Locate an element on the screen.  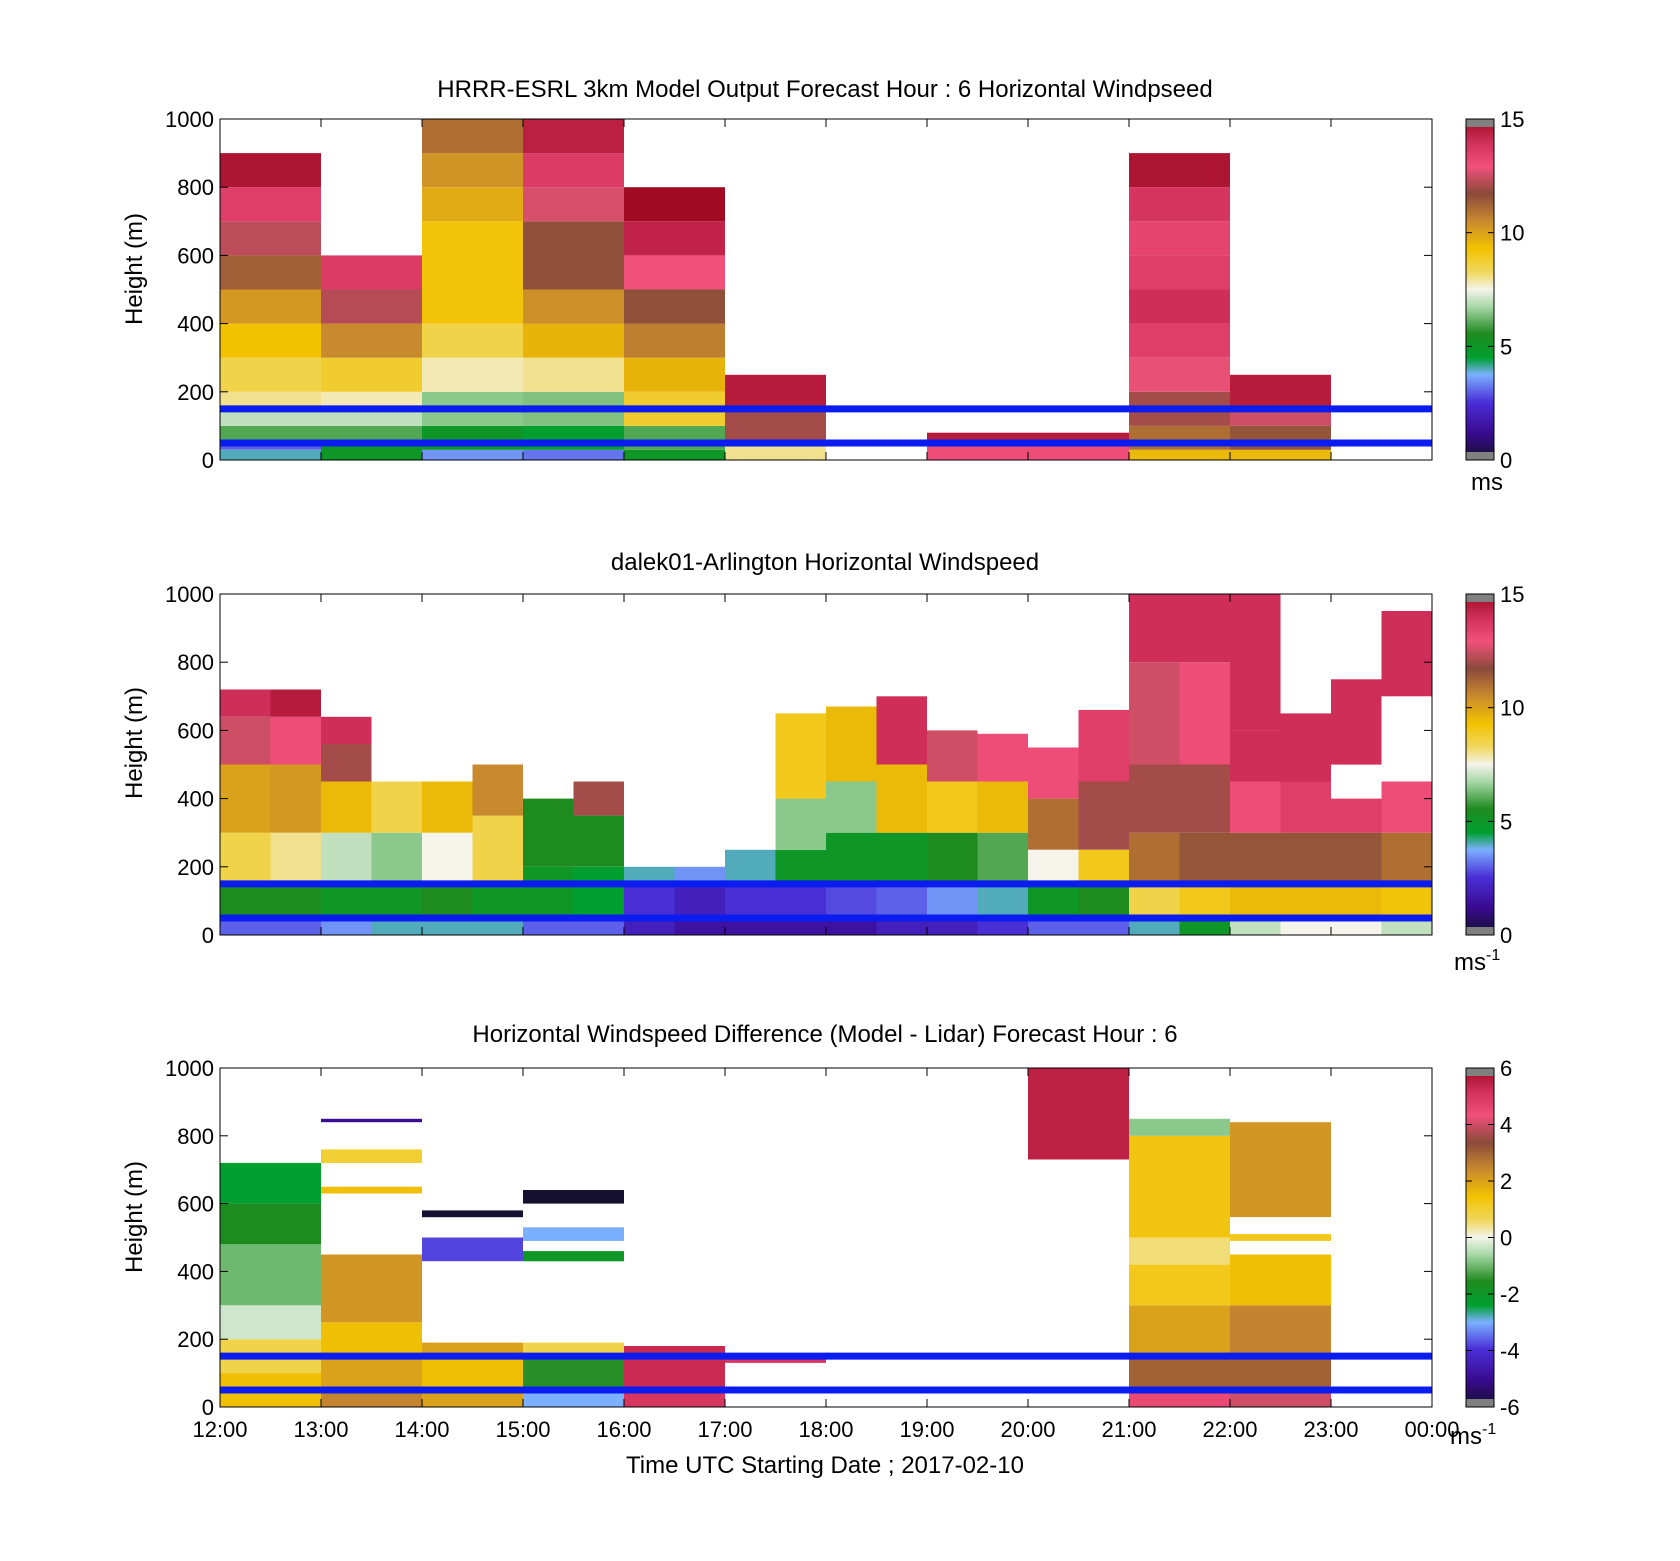
colorbar-tick-label: -4 is located at coordinates (1510, 1351).